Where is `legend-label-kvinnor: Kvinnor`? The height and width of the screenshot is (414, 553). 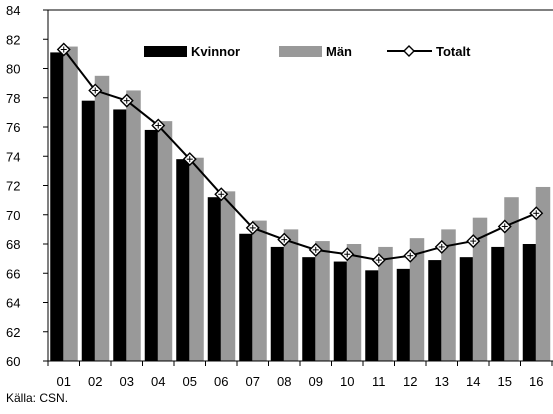 legend-label-kvinnor: Kvinnor is located at coordinates (215, 51).